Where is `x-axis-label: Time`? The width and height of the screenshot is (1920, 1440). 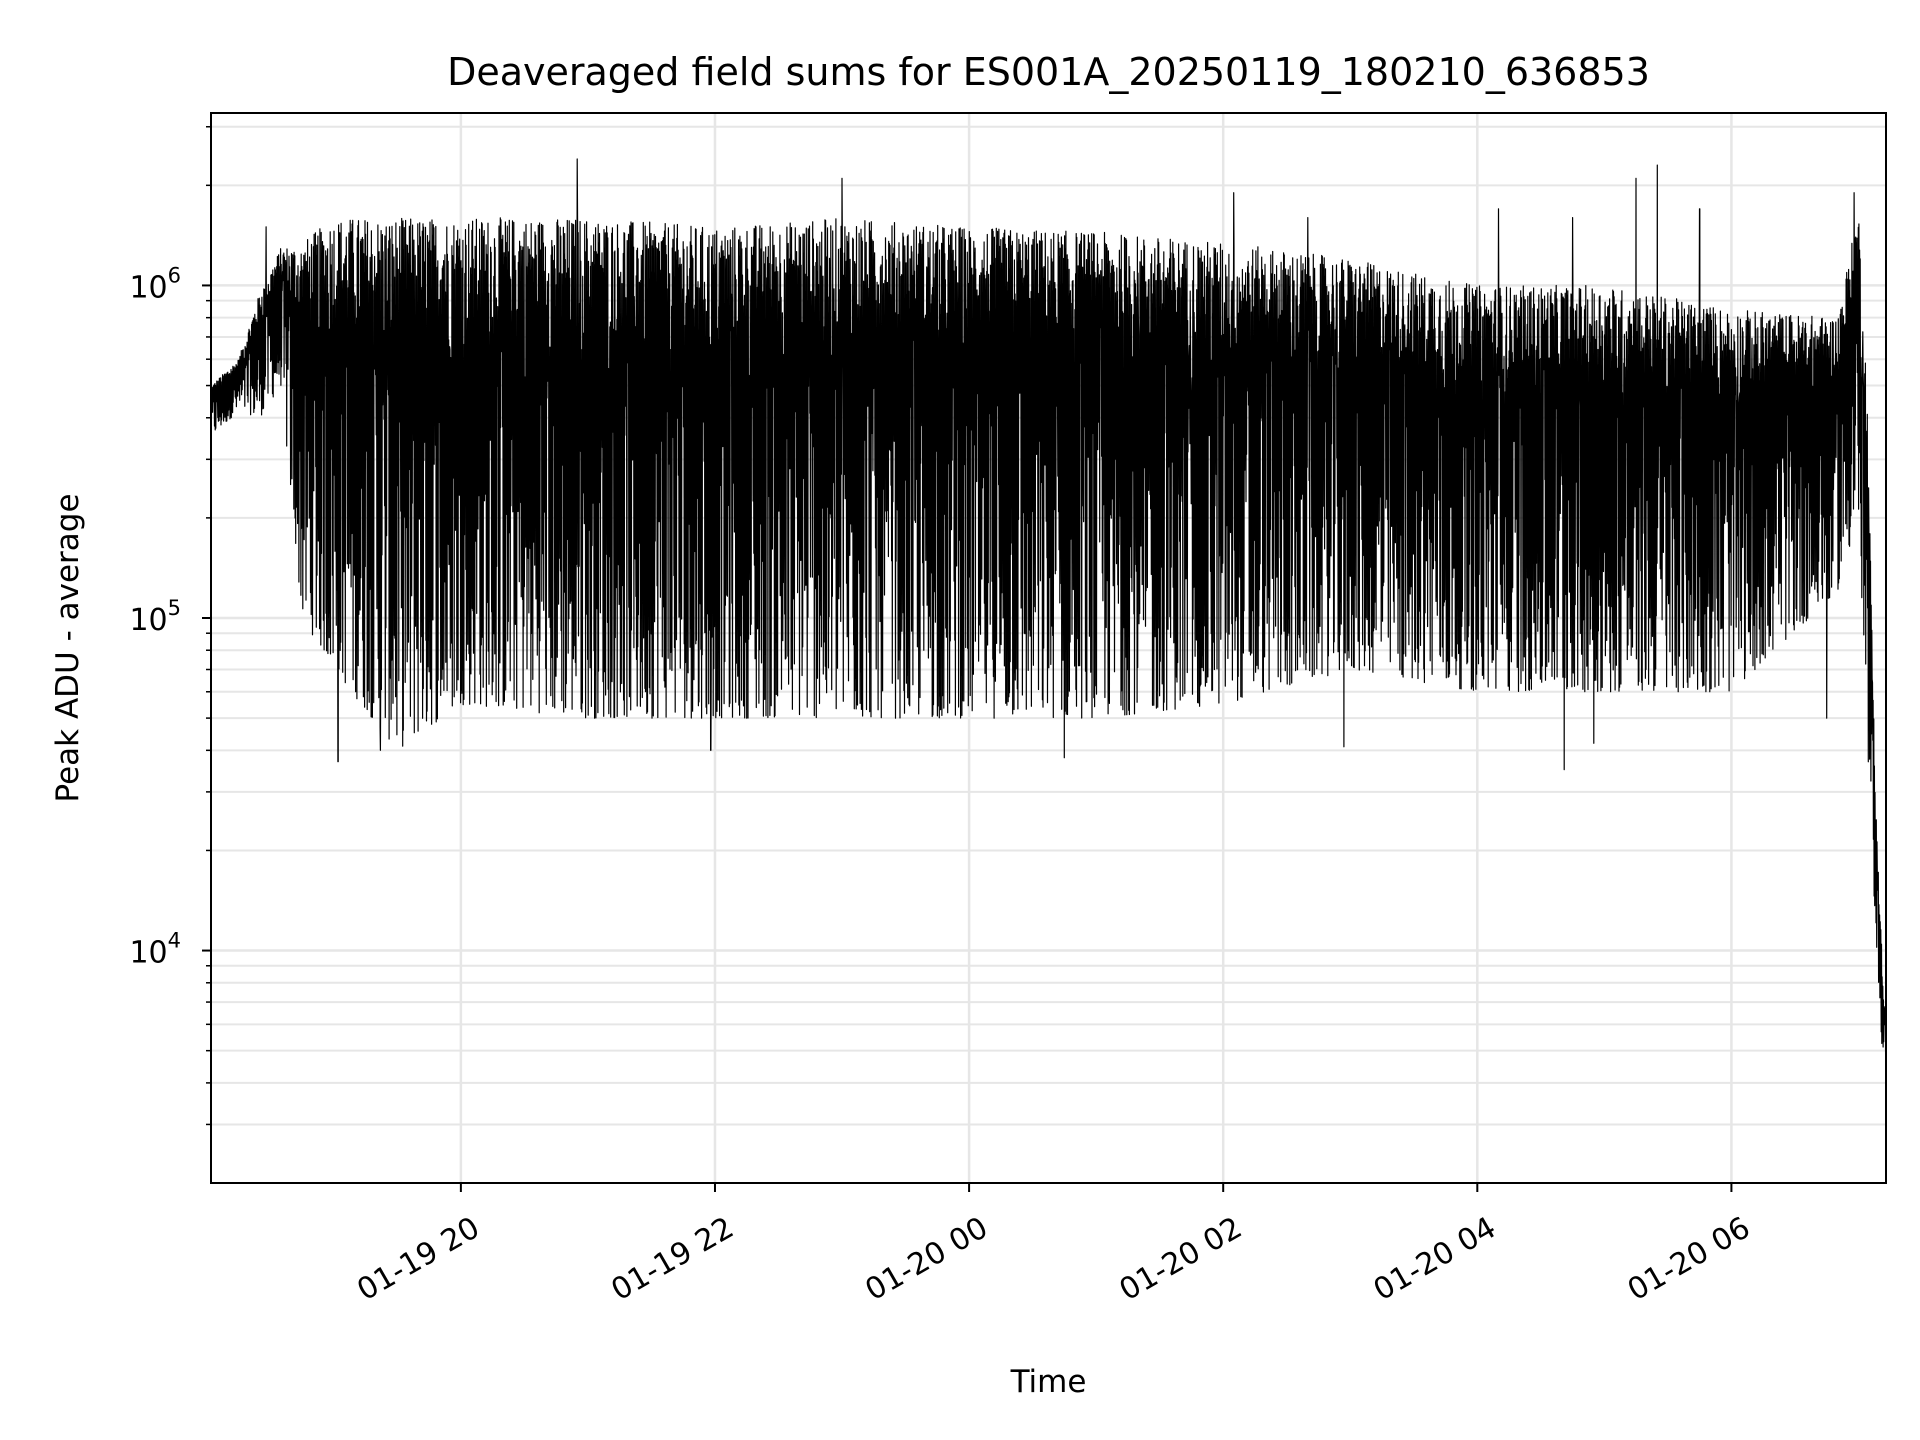
x-axis-label: Time is located at coordinates (1048, 1382).